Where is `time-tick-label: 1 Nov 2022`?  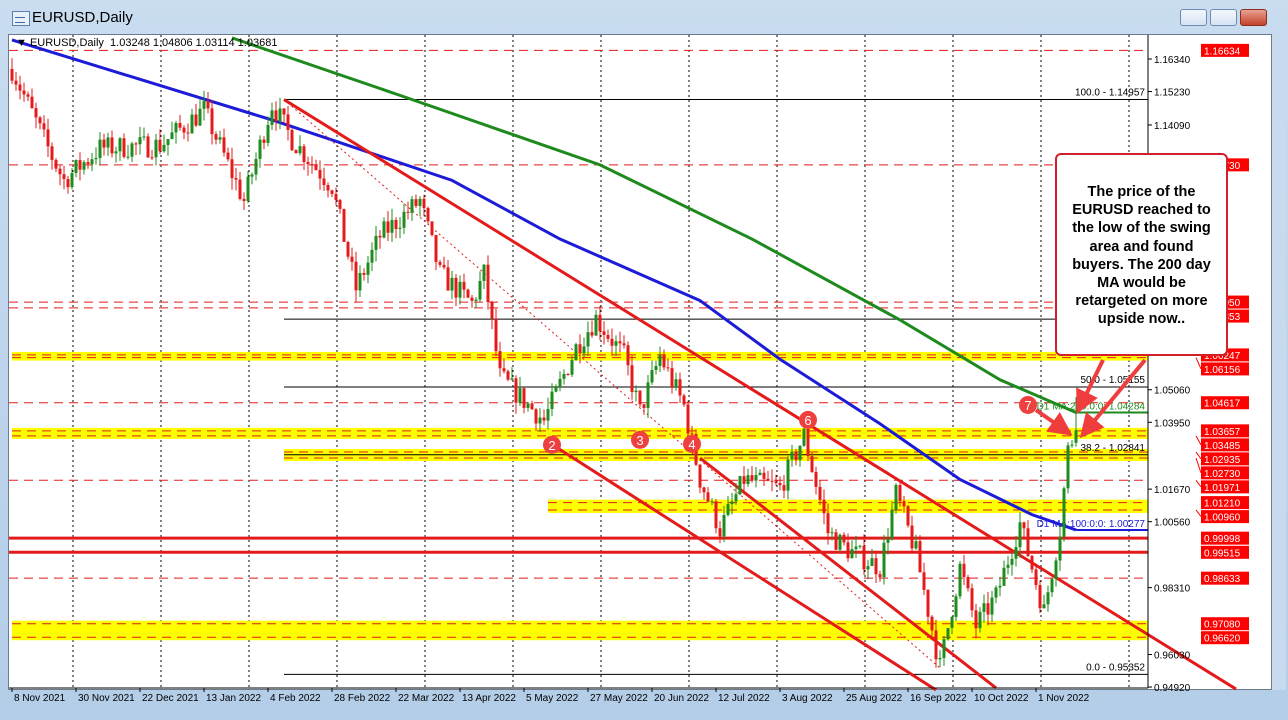 time-tick-label: 1 Nov 2022 is located at coordinates (1064, 698).